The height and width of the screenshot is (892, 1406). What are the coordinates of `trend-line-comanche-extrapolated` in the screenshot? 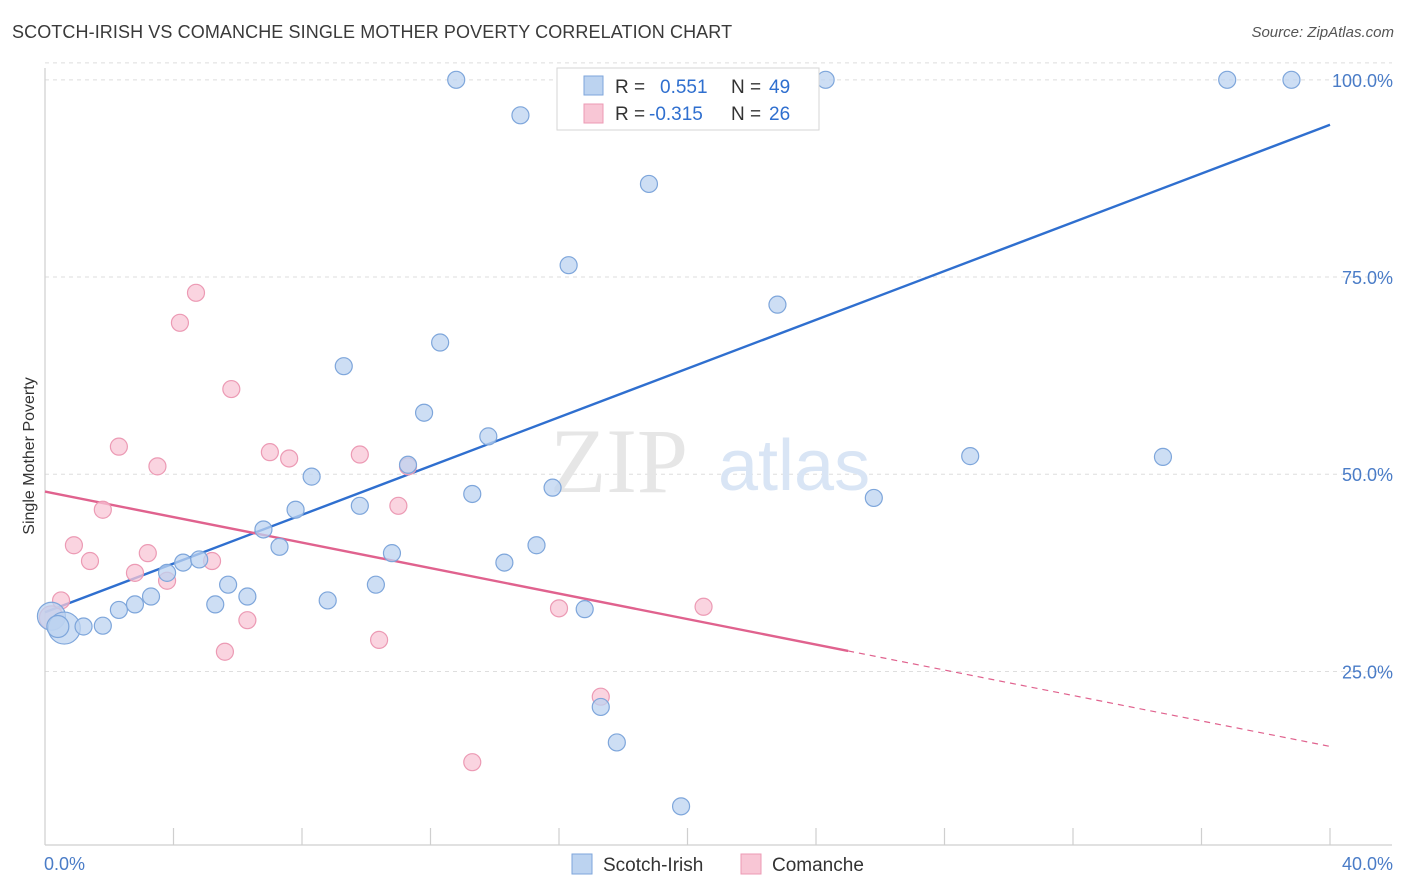 It's located at (1089, 698).